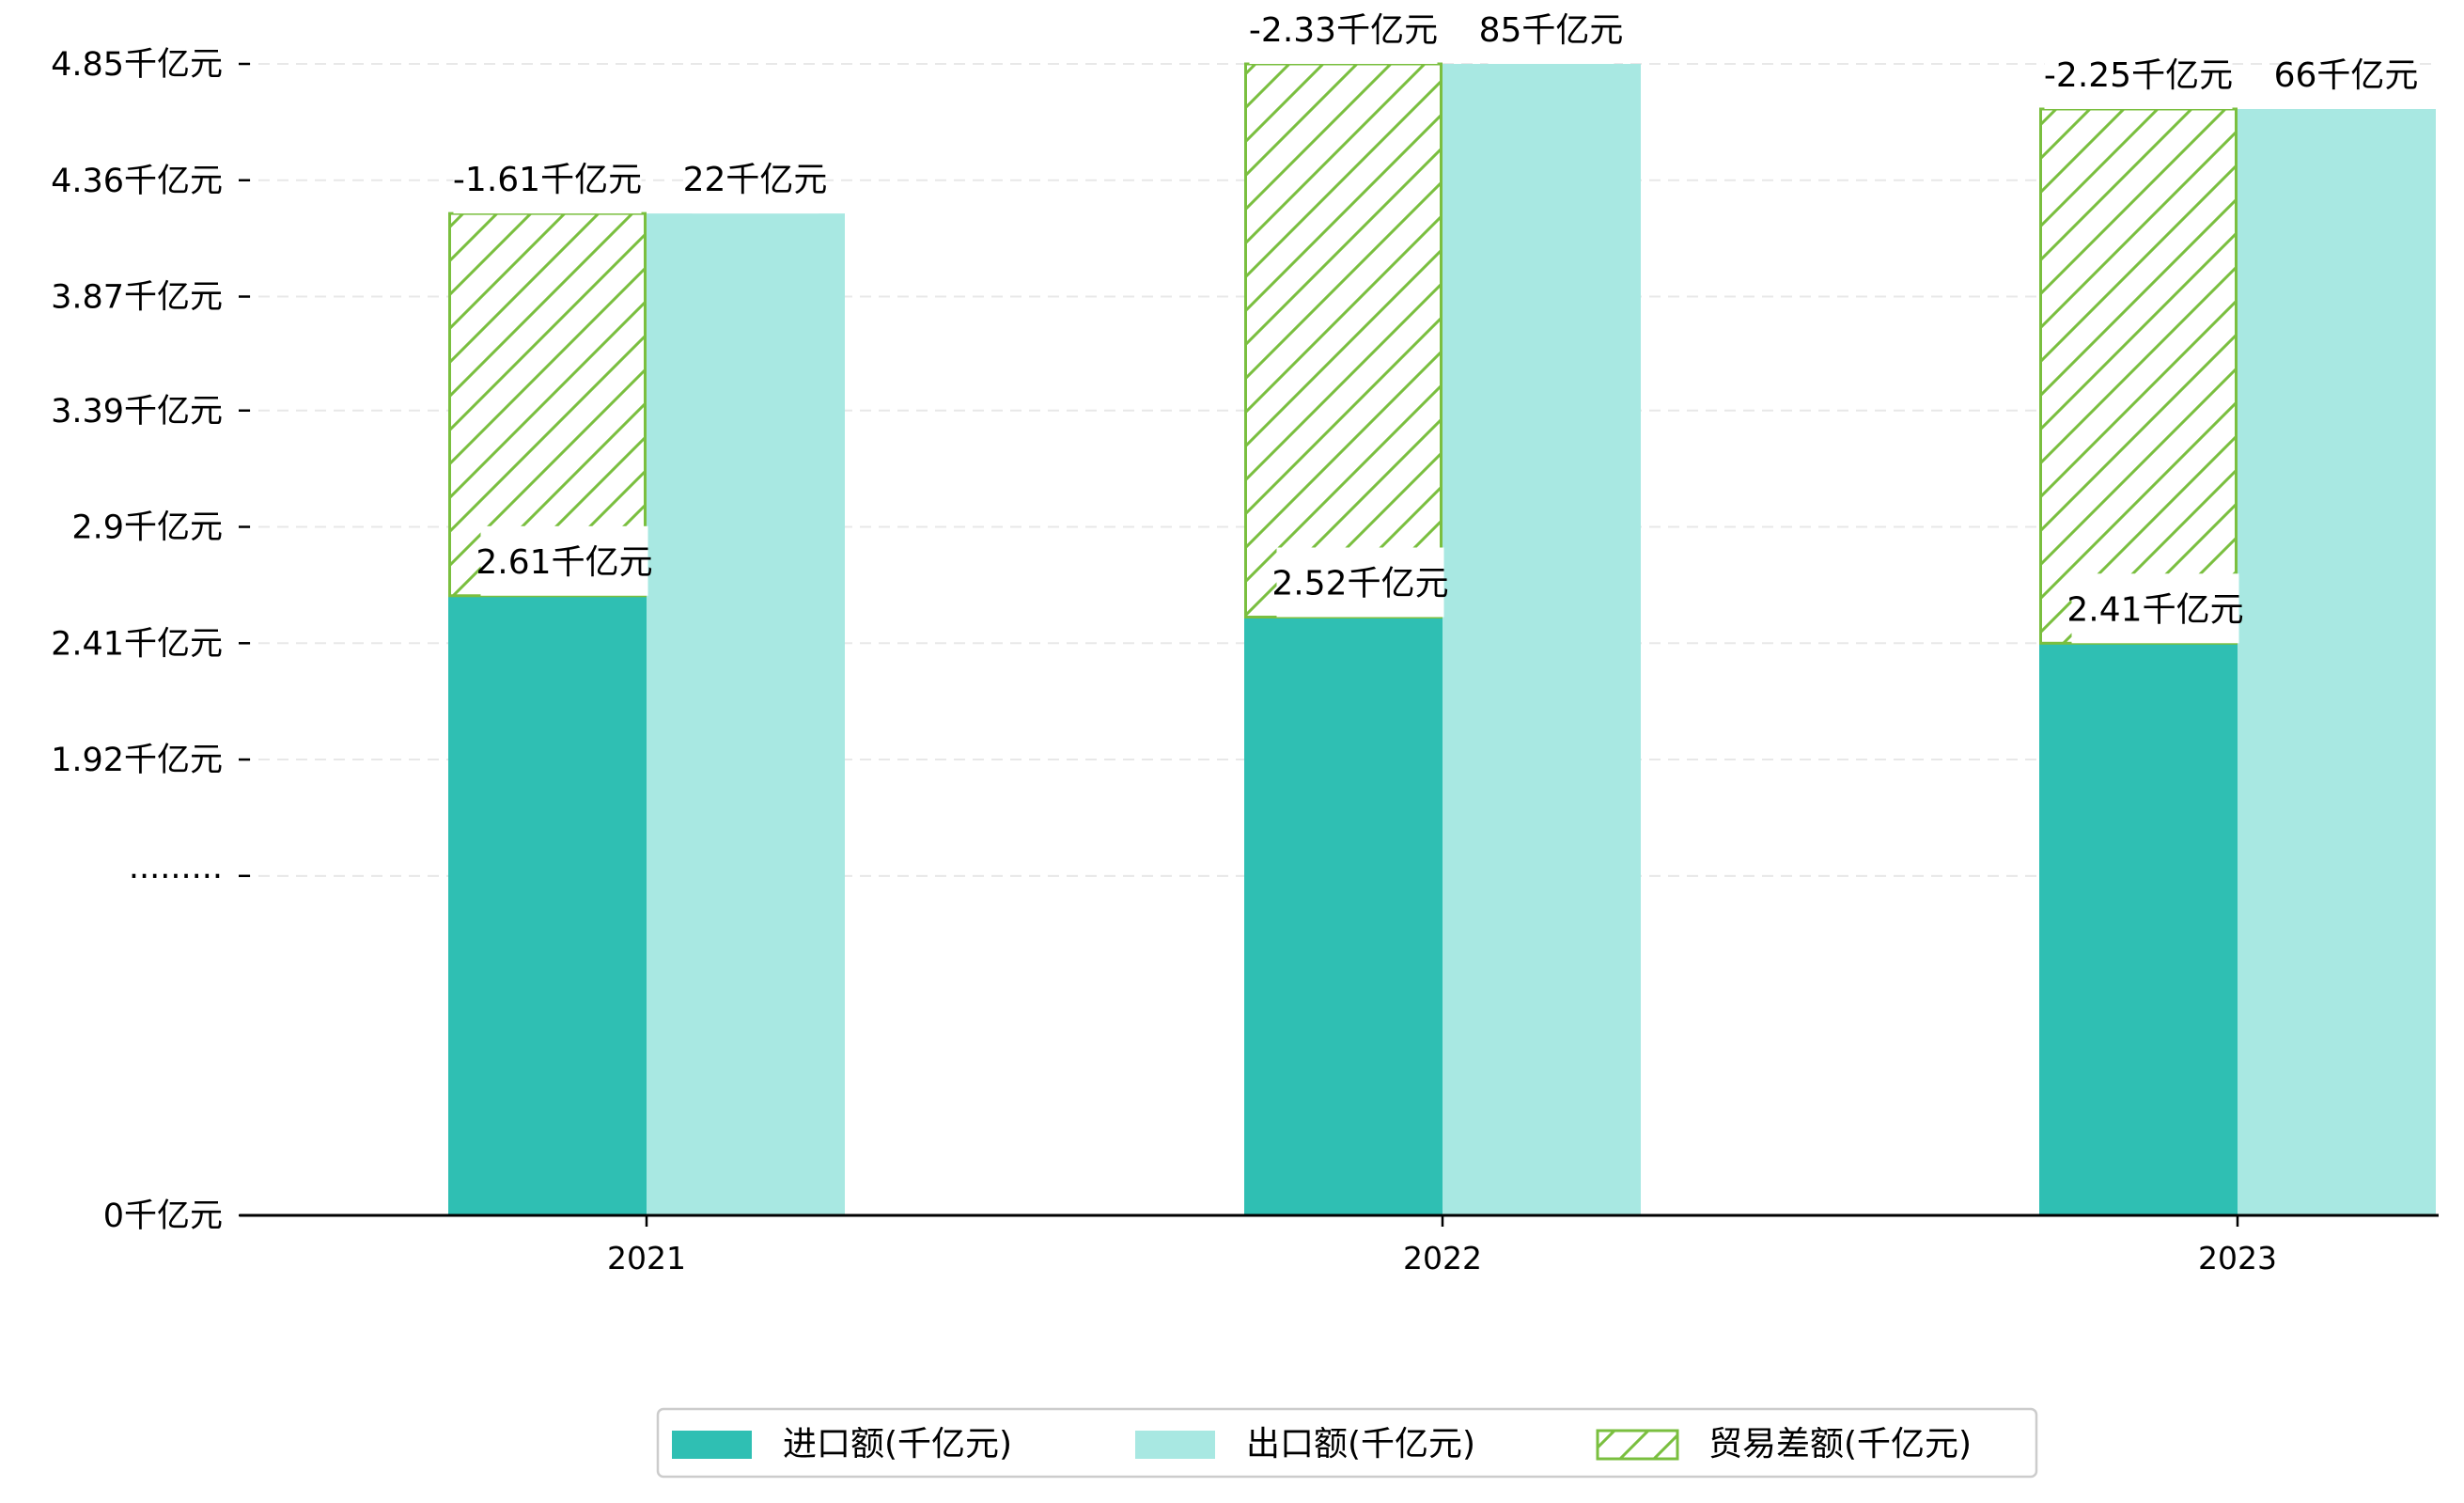 Image resolution: width=2464 pixels, height=1503 pixels. What do you see at coordinates (897, 1444) in the screenshot?
I see `legend-label: 进口额(千亿元)` at bounding box center [897, 1444].